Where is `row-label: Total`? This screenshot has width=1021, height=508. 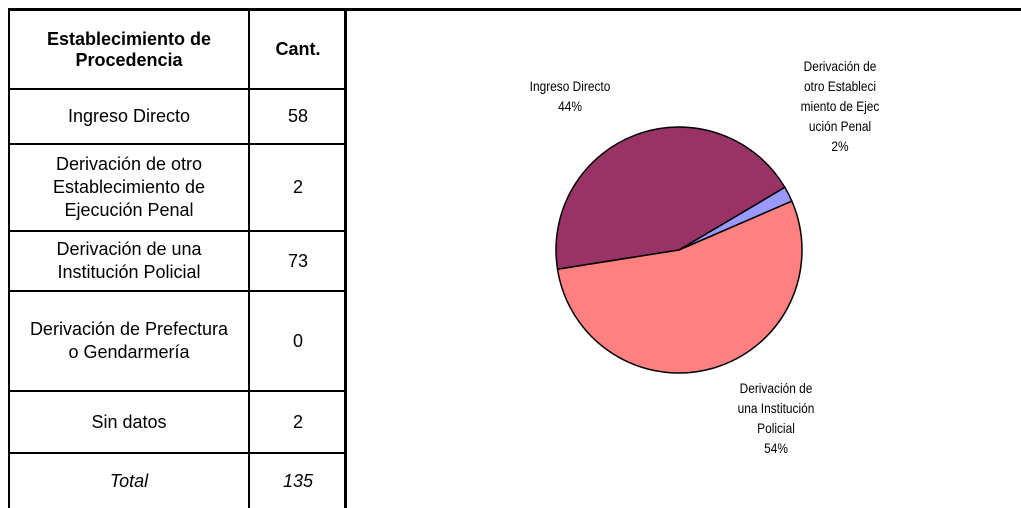 row-label: Total is located at coordinates (128, 480).